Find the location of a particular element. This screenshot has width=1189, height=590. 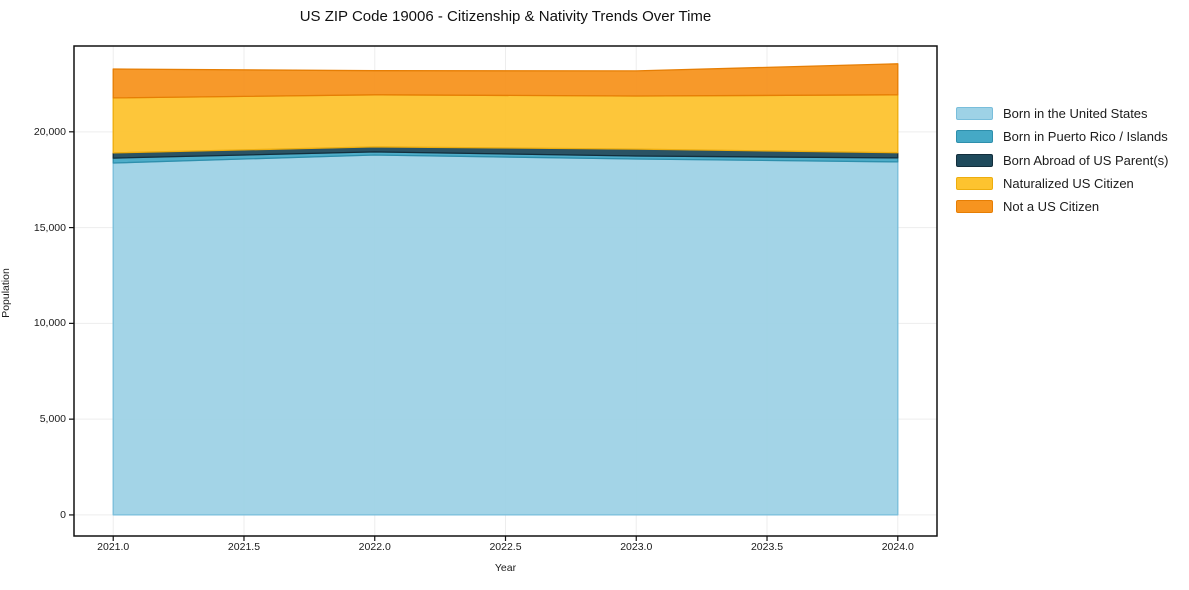

legend-item: Naturalized US Citizen is located at coordinates (1062, 183).